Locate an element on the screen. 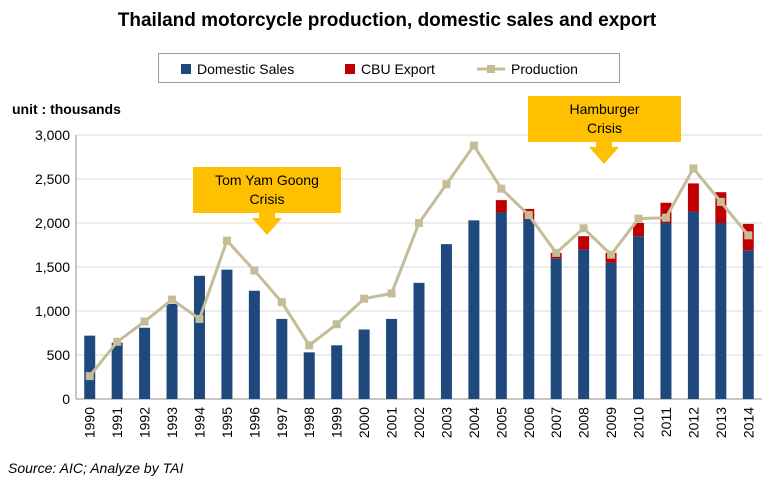 The image size is (774, 486). x-tick-label: 2013 is located at coordinates (721, 422).